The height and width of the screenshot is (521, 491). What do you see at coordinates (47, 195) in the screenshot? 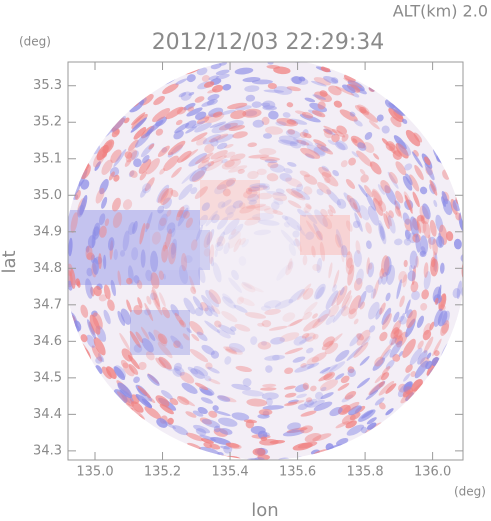
I see `y-tick-label: 35.0` at bounding box center [47, 195].